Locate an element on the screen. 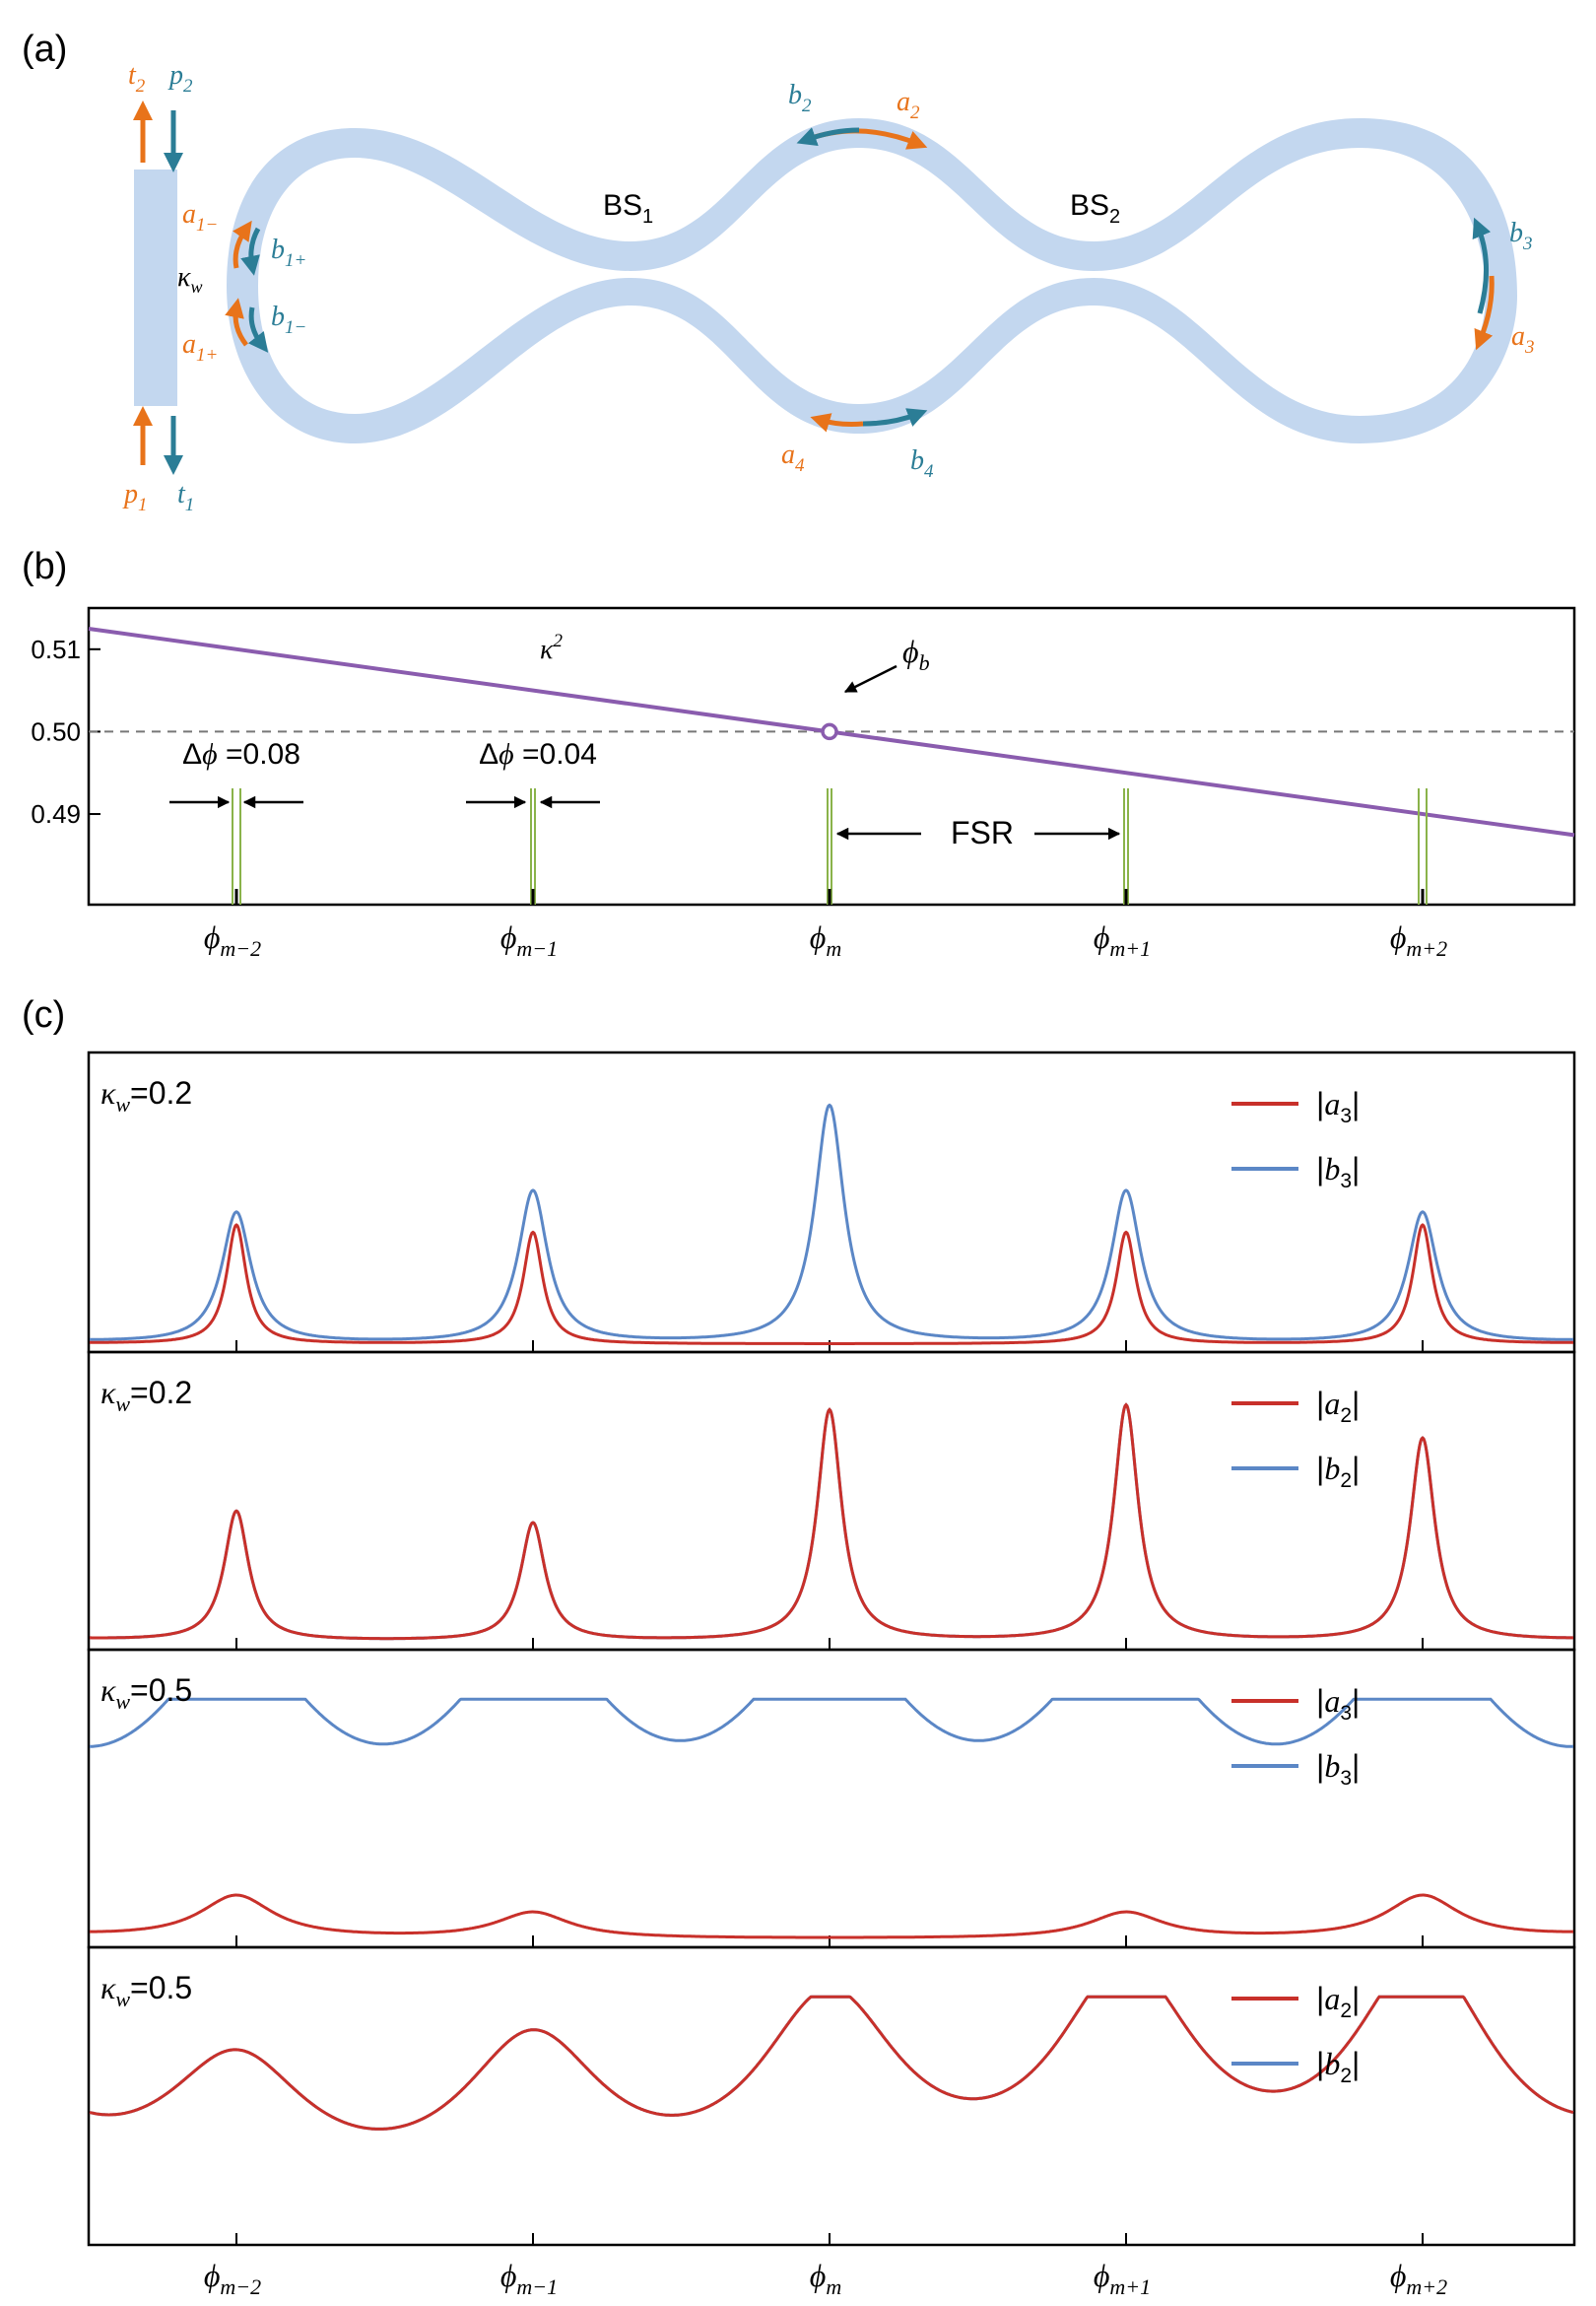 Image resolution: width=1596 pixels, height=2306 pixels. panel-b-xtick-label: ϕm+1 is located at coordinates (1123, 940).